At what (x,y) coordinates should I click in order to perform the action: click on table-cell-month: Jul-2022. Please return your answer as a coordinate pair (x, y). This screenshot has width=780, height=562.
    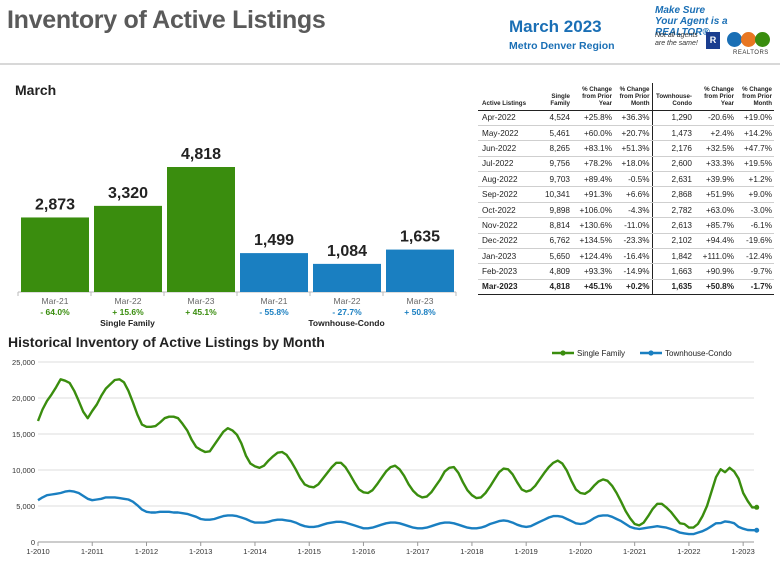
    Looking at the image, I should click on (506, 164).